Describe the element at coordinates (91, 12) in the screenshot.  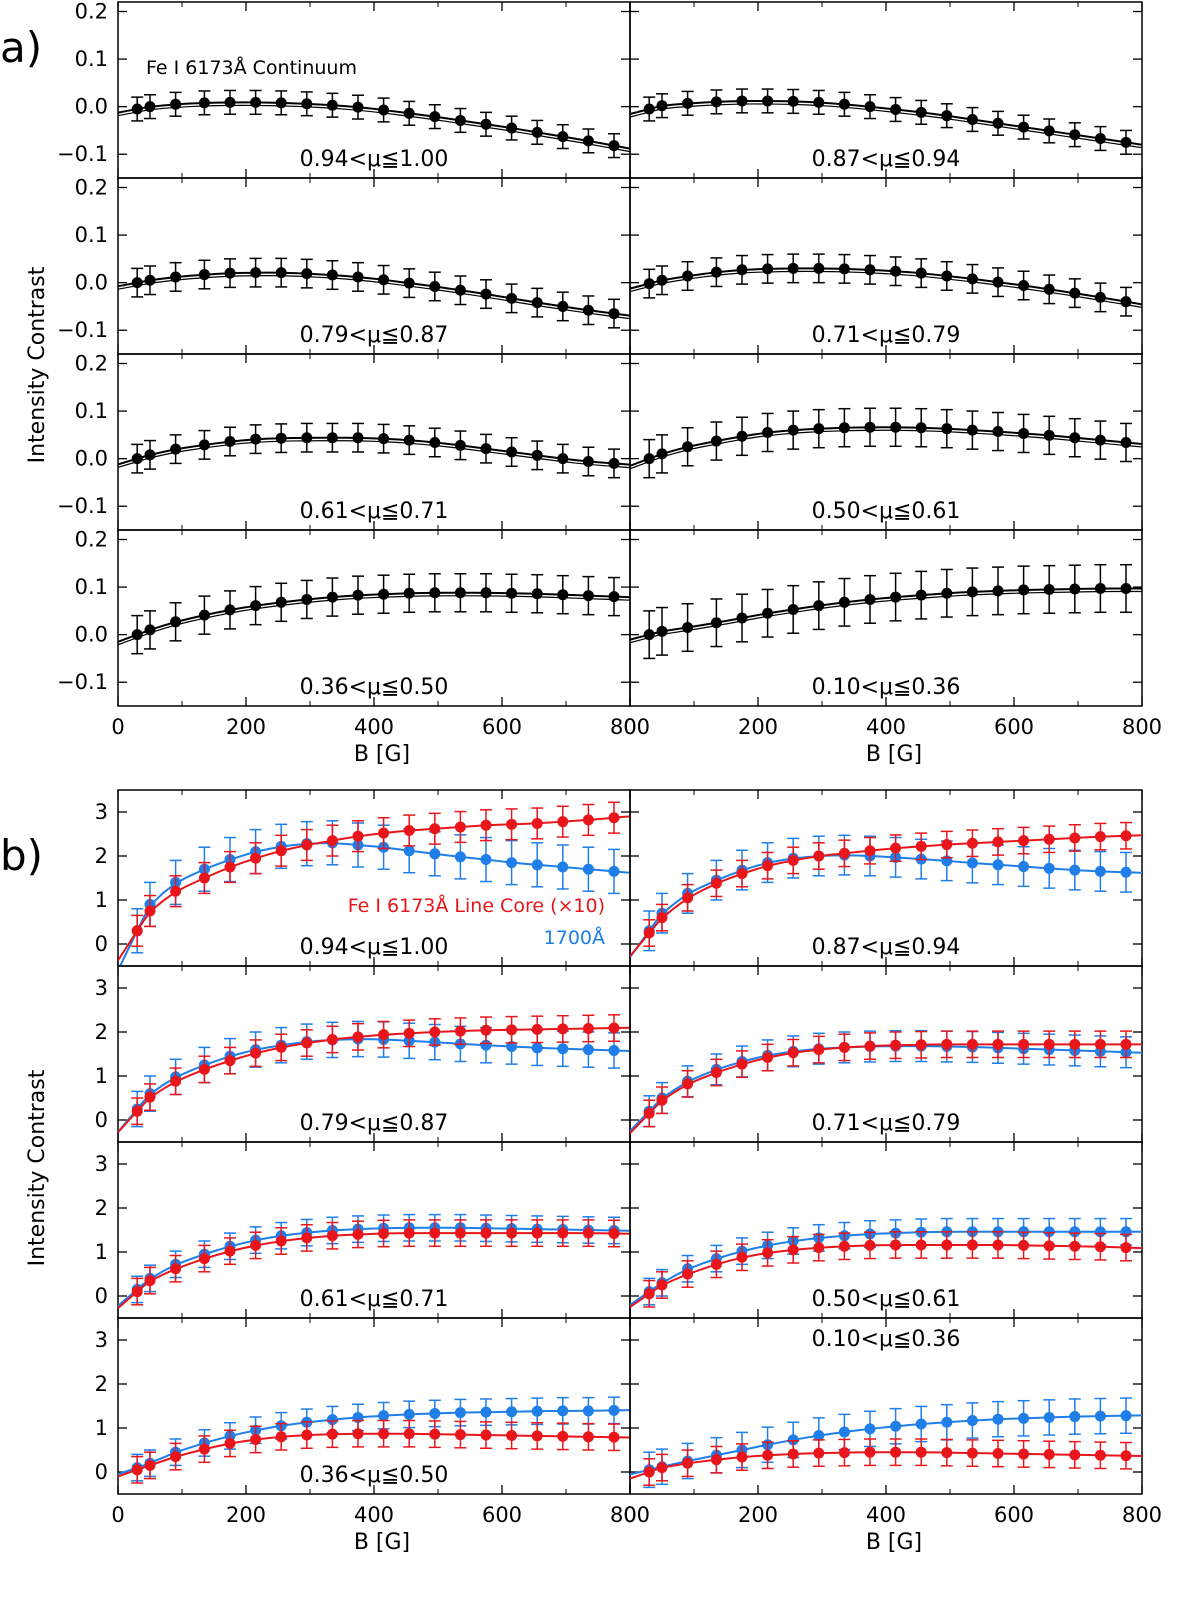
I see `y-tick-label: 0.2` at that location.